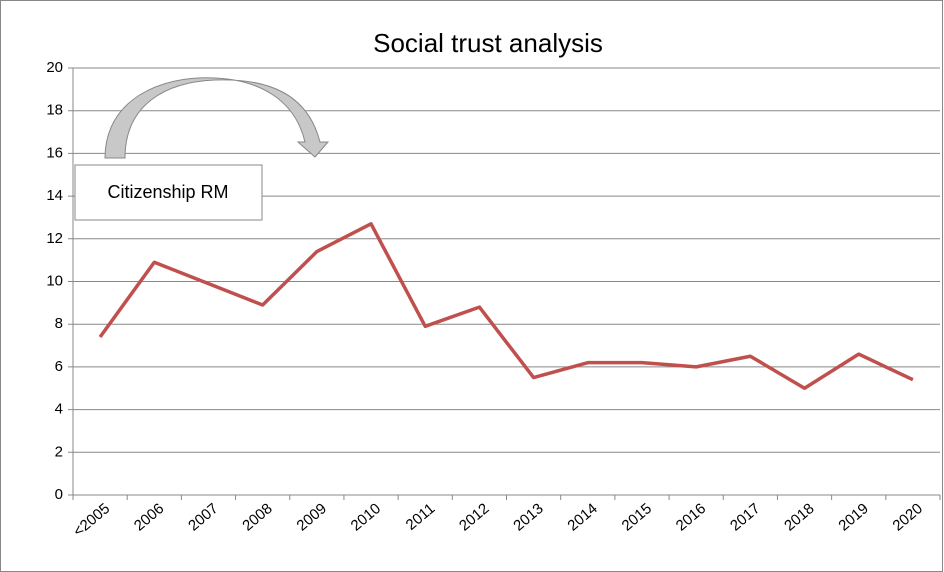 The height and width of the screenshot is (572, 944). I want to click on annotation-arrow, so click(217, 118).